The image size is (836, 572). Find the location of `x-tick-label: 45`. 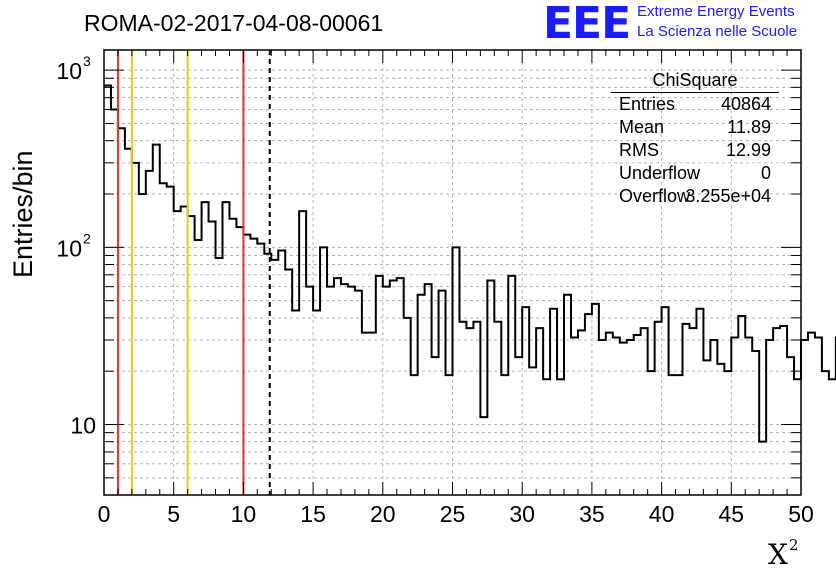

x-tick-label: 45 is located at coordinates (732, 514).